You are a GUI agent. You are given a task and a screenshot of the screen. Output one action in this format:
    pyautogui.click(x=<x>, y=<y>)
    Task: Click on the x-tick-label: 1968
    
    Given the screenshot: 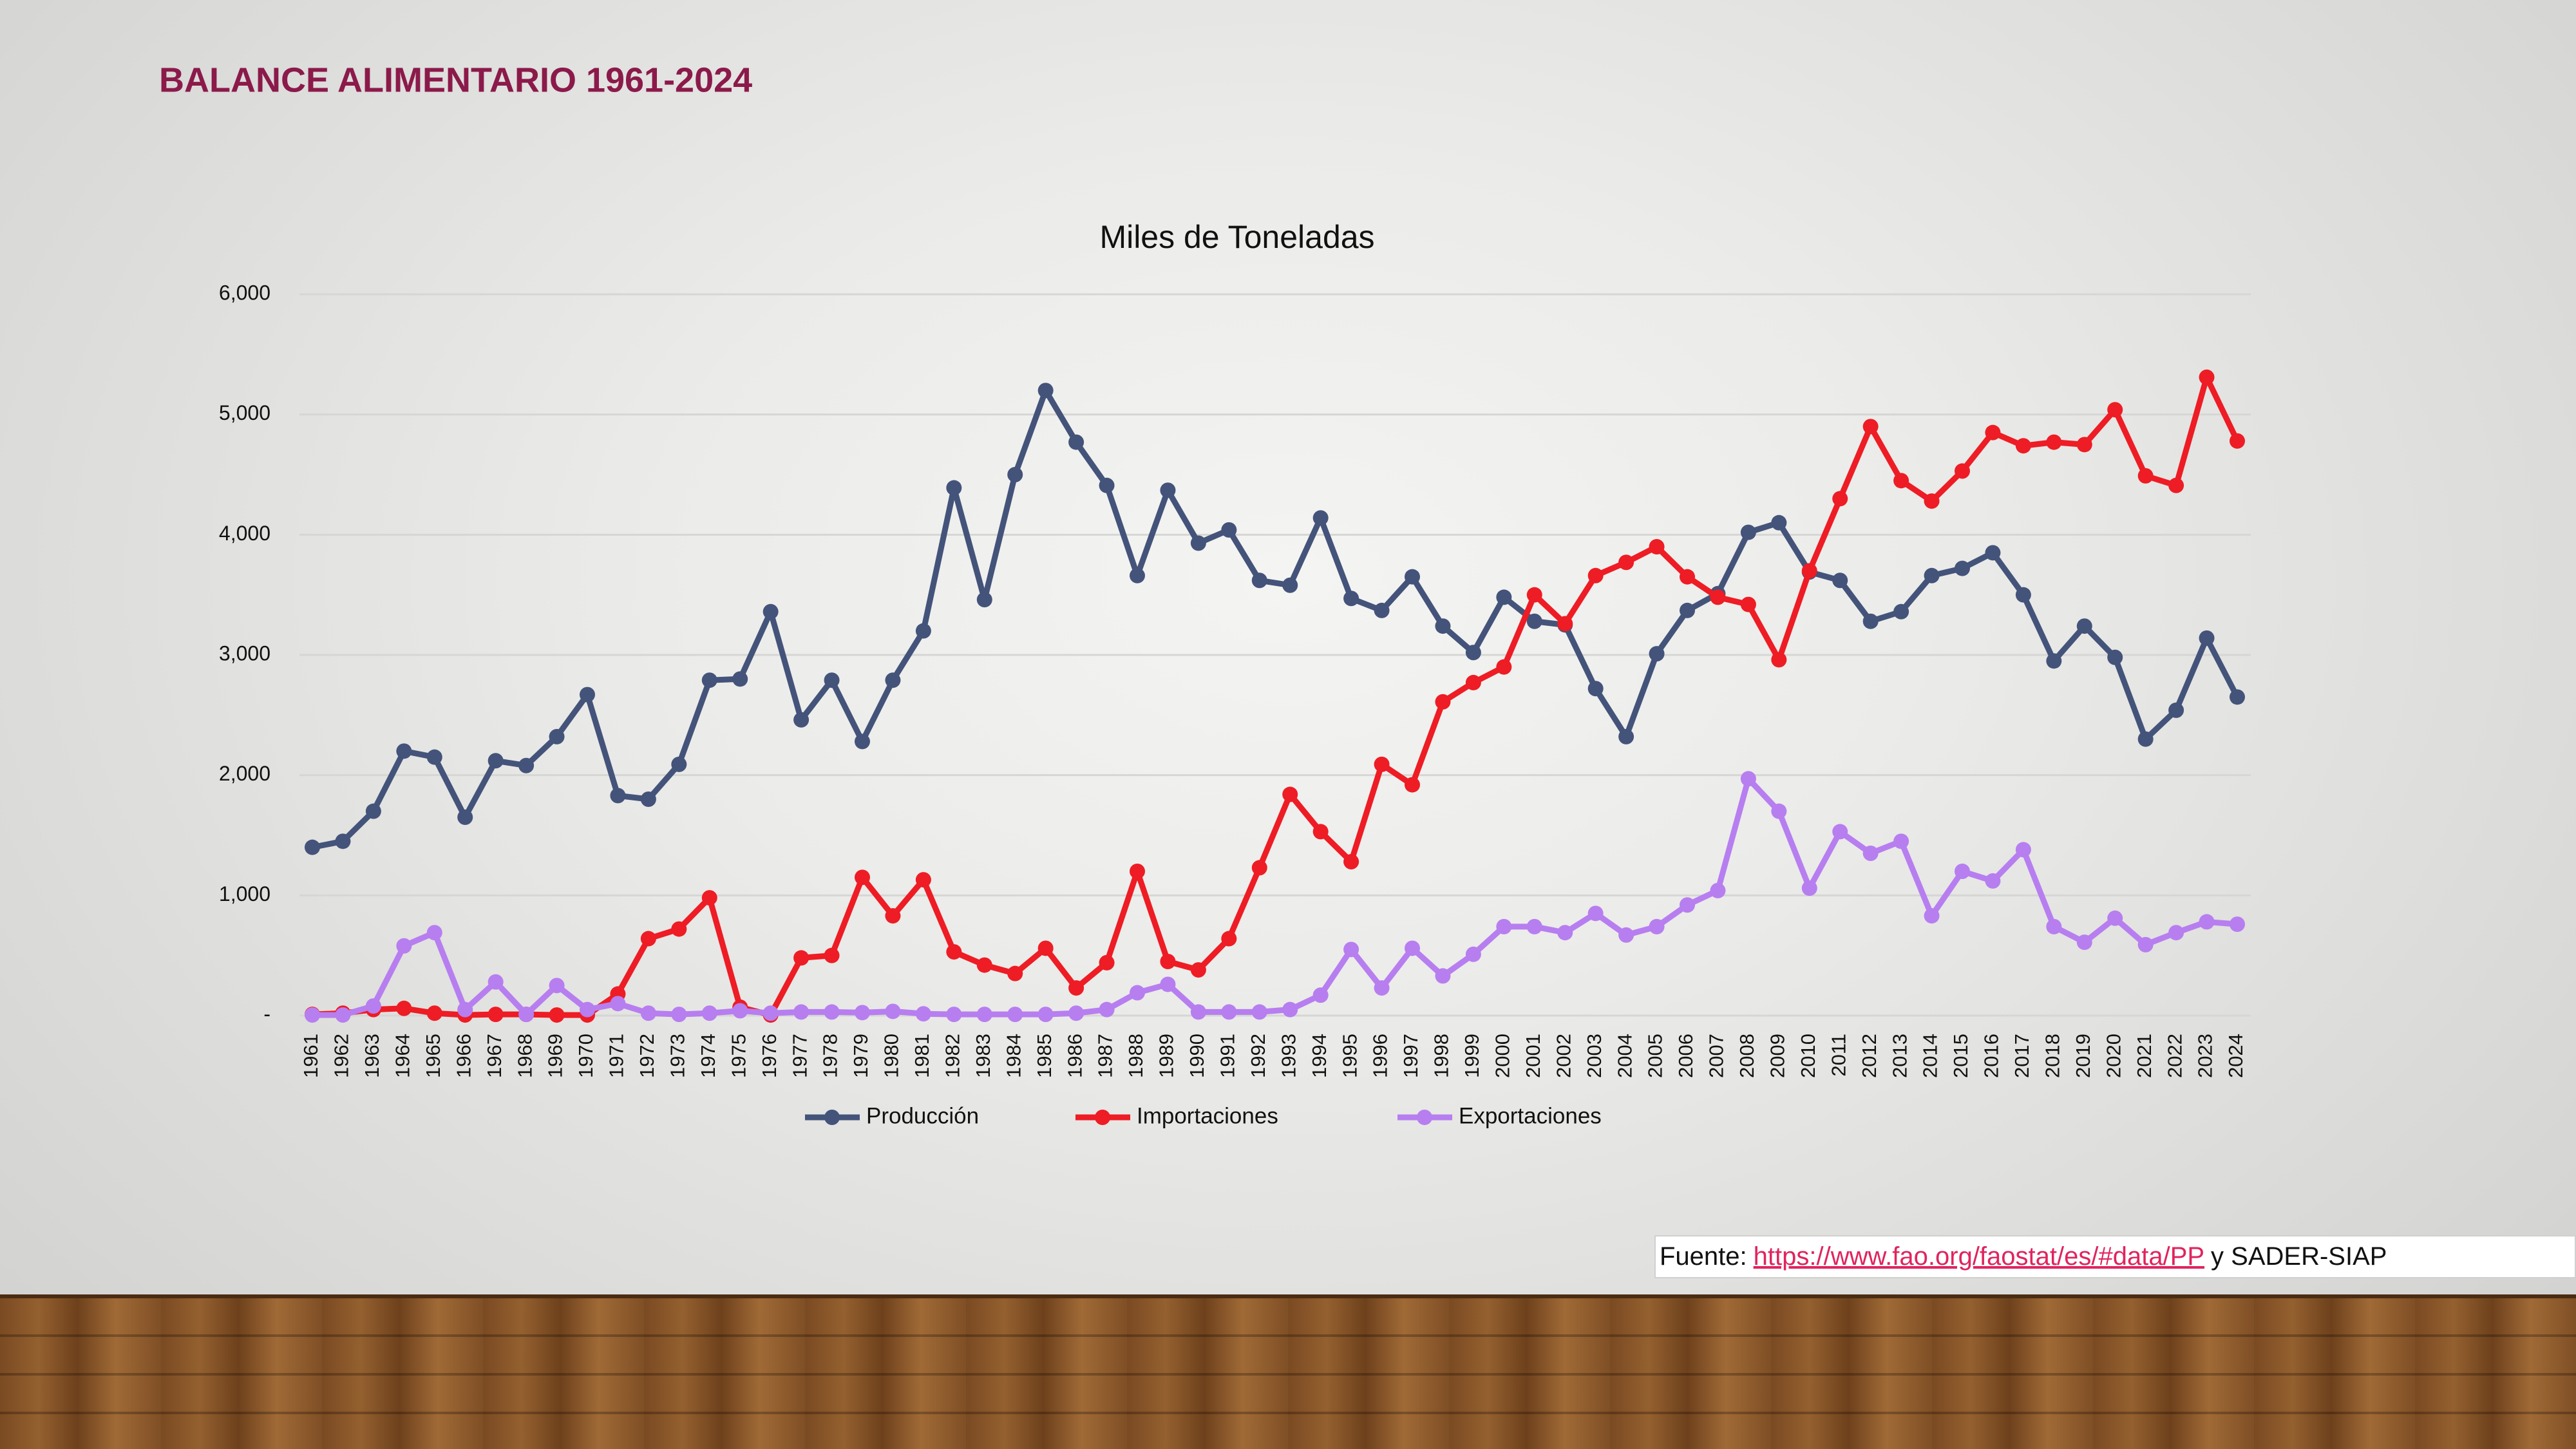 What is the action you would take?
    pyautogui.click(x=524, y=1056)
    